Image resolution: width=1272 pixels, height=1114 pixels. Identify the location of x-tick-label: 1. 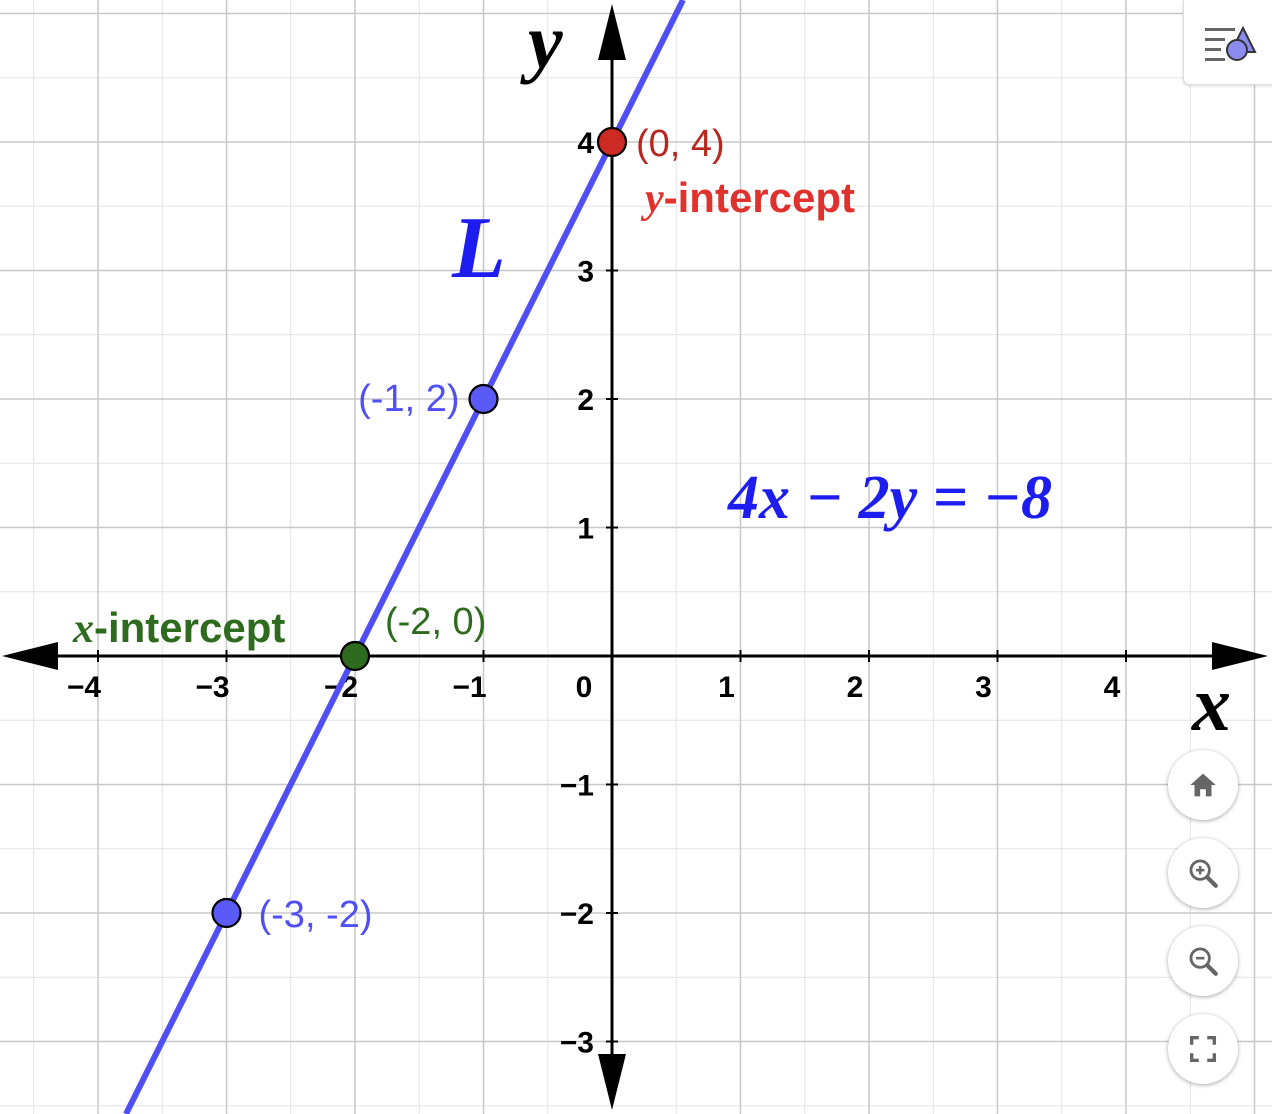
(726, 687).